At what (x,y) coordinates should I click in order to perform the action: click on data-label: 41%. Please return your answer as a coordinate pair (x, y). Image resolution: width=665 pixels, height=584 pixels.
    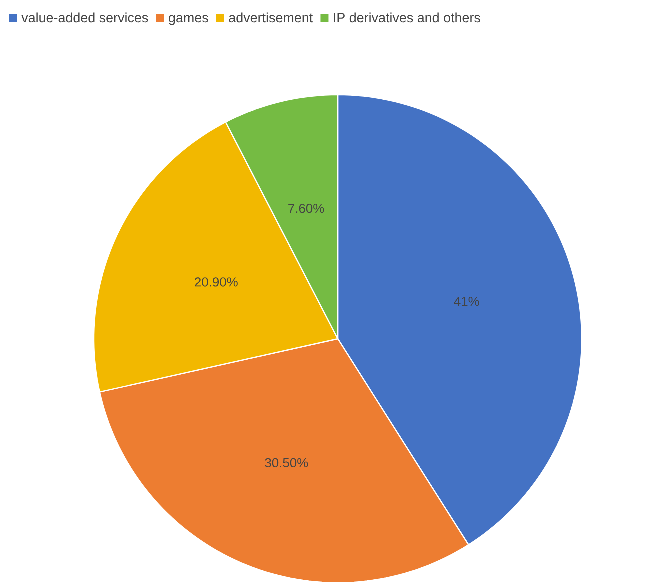
    Looking at the image, I should click on (467, 301).